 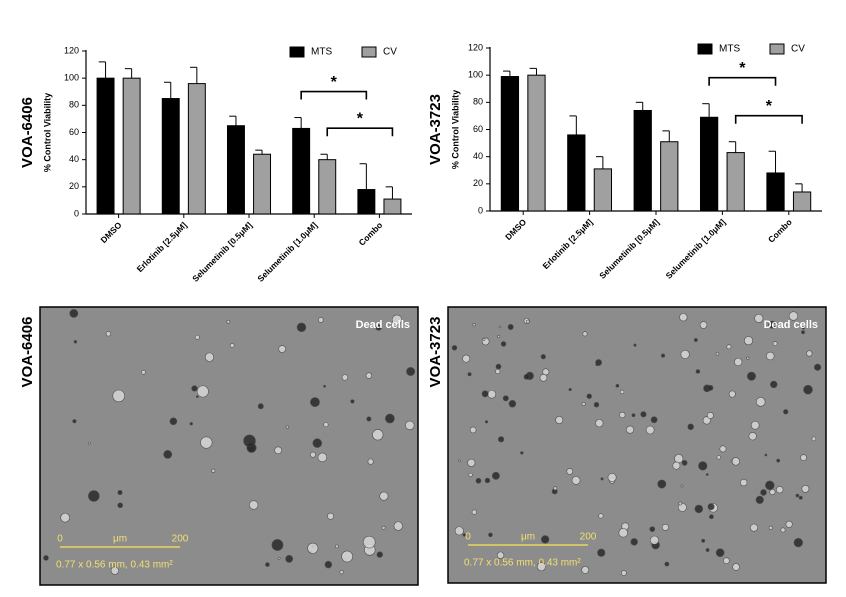 What do you see at coordinates (71, 78) in the screenshot?
I see `y-tick-label: 100` at bounding box center [71, 78].